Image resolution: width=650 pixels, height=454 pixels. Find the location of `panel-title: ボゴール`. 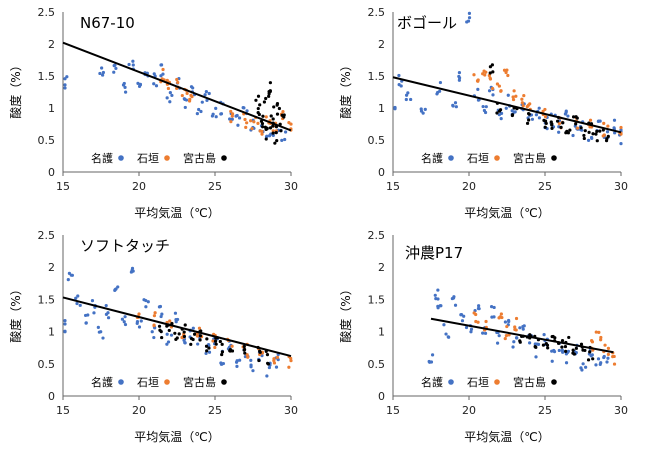

panel-title: ボゴール is located at coordinates (427, 23).